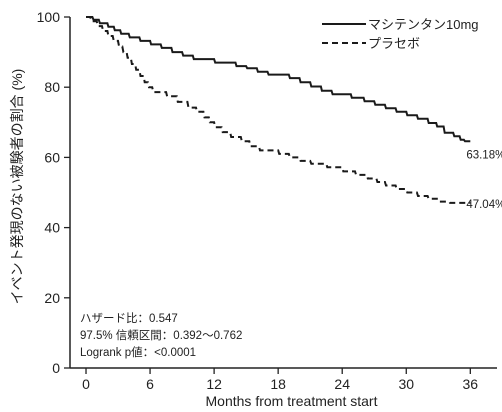 The height and width of the screenshot is (412, 502). What do you see at coordinates (49, 17) in the screenshot?
I see `y-tick-label: 100` at bounding box center [49, 17].